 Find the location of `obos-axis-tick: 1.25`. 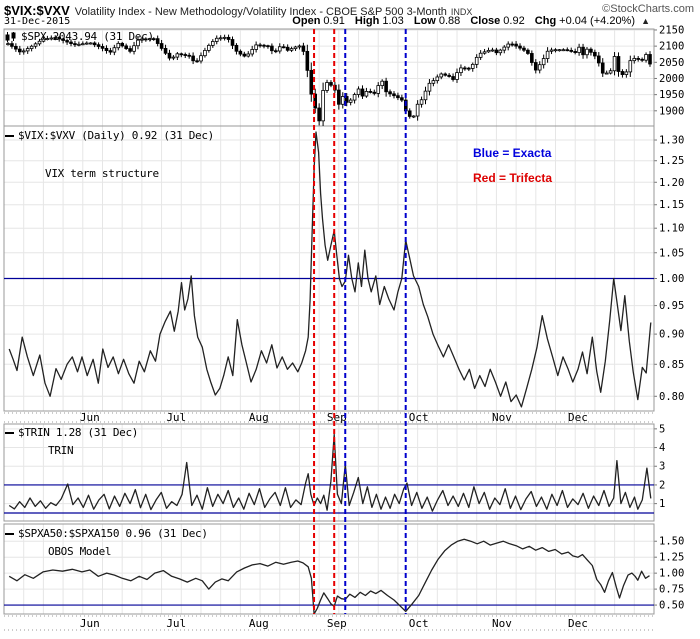

obos-axis-tick: 1.25 is located at coordinates (671, 558).